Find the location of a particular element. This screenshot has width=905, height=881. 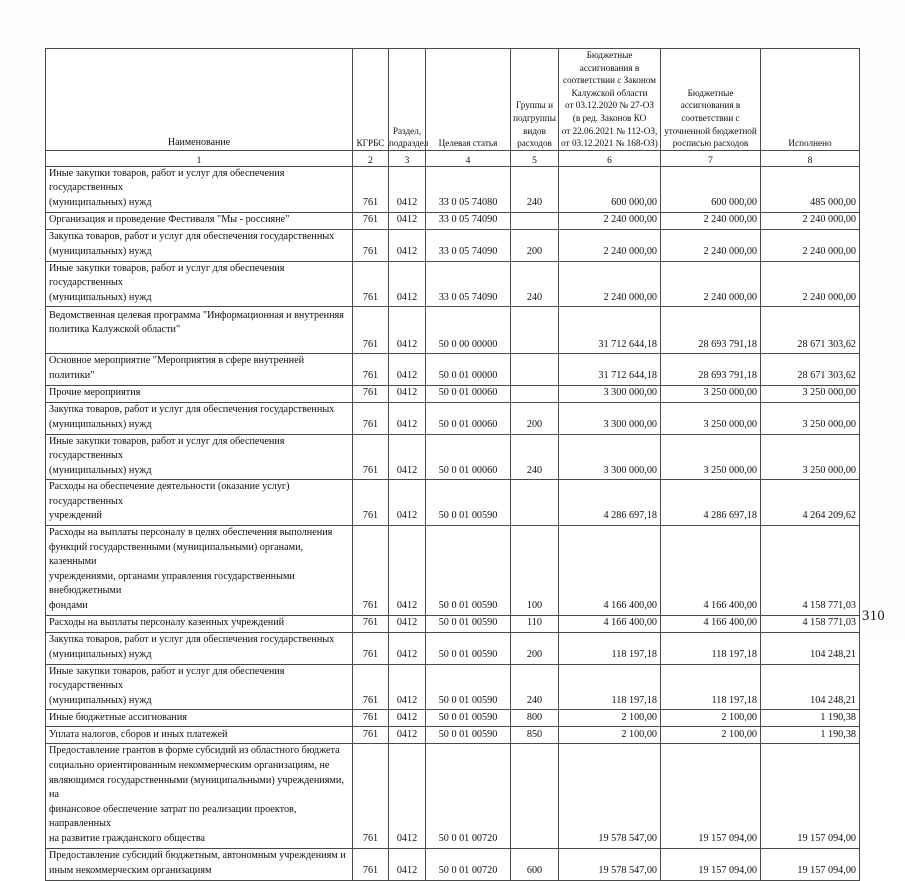

cell-assignments-rospis: 2 240 000,00 is located at coordinates (710, 284).